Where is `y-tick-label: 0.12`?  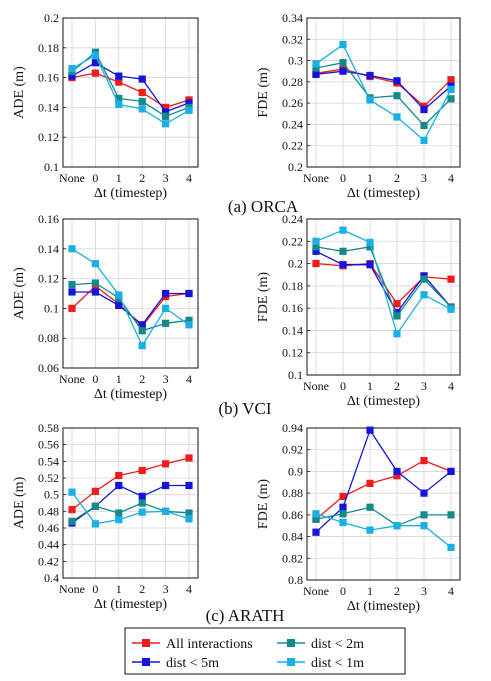 y-tick-label: 0.12 is located at coordinates (292, 353).